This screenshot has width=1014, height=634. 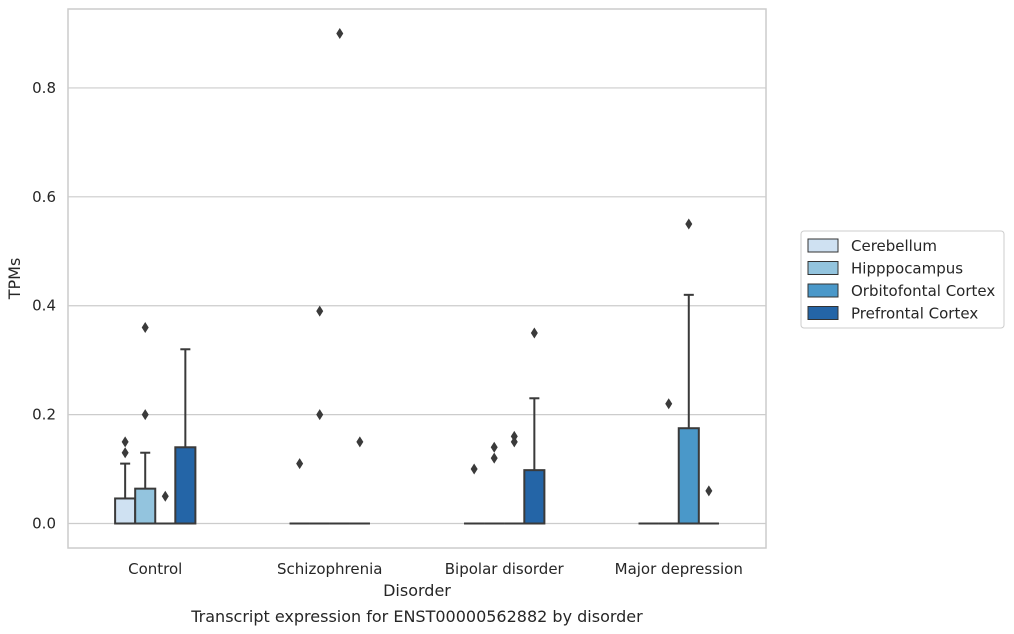 I want to click on y-tick-label: 0.0, so click(x=44, y=524).